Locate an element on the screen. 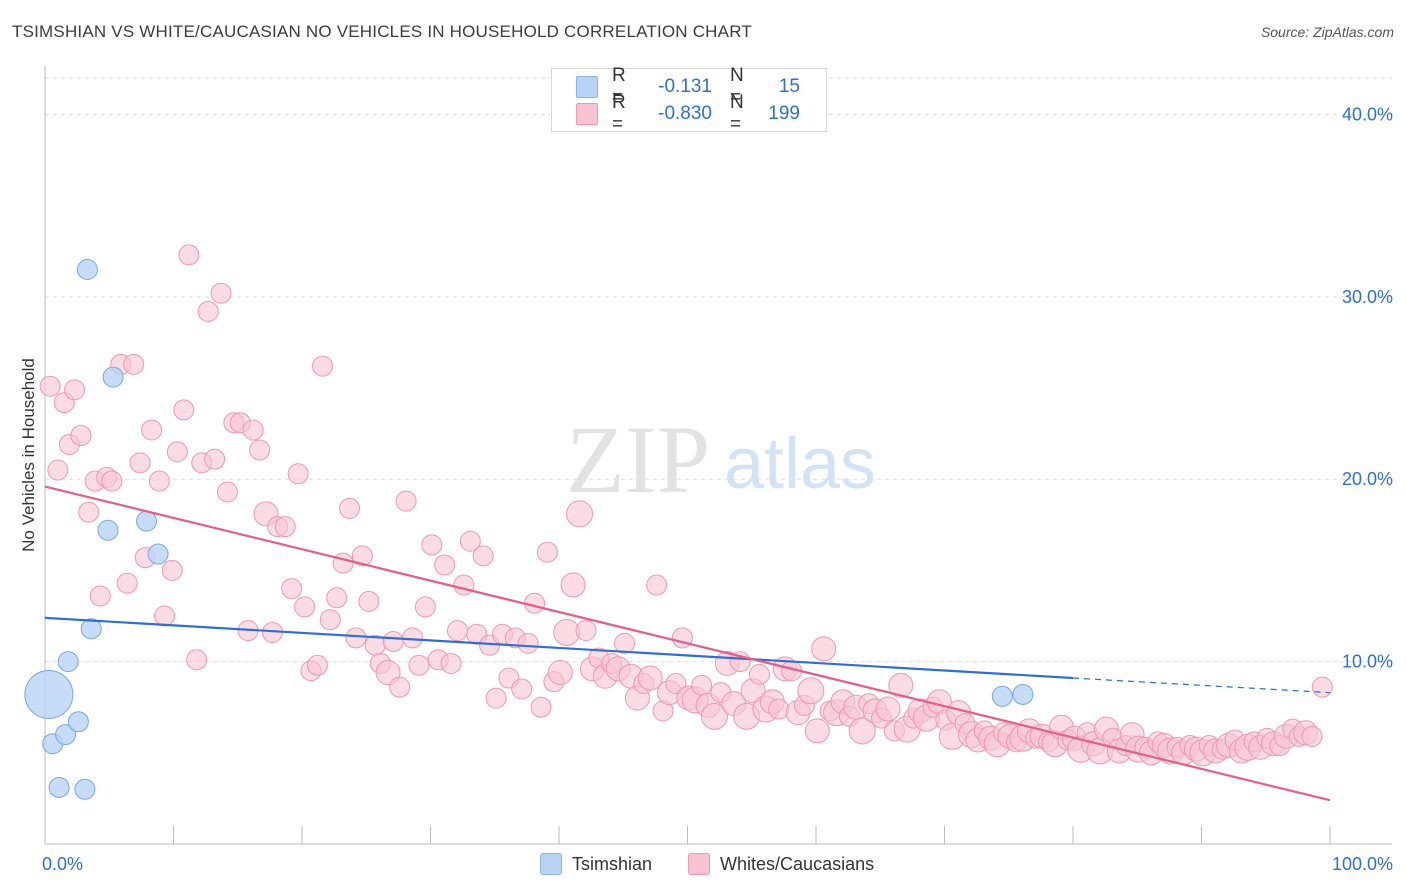 This screenshot has width=1406, height=892. series-legend: Tsimshian Whites/Caucasians is located at coordinates (725, 864).